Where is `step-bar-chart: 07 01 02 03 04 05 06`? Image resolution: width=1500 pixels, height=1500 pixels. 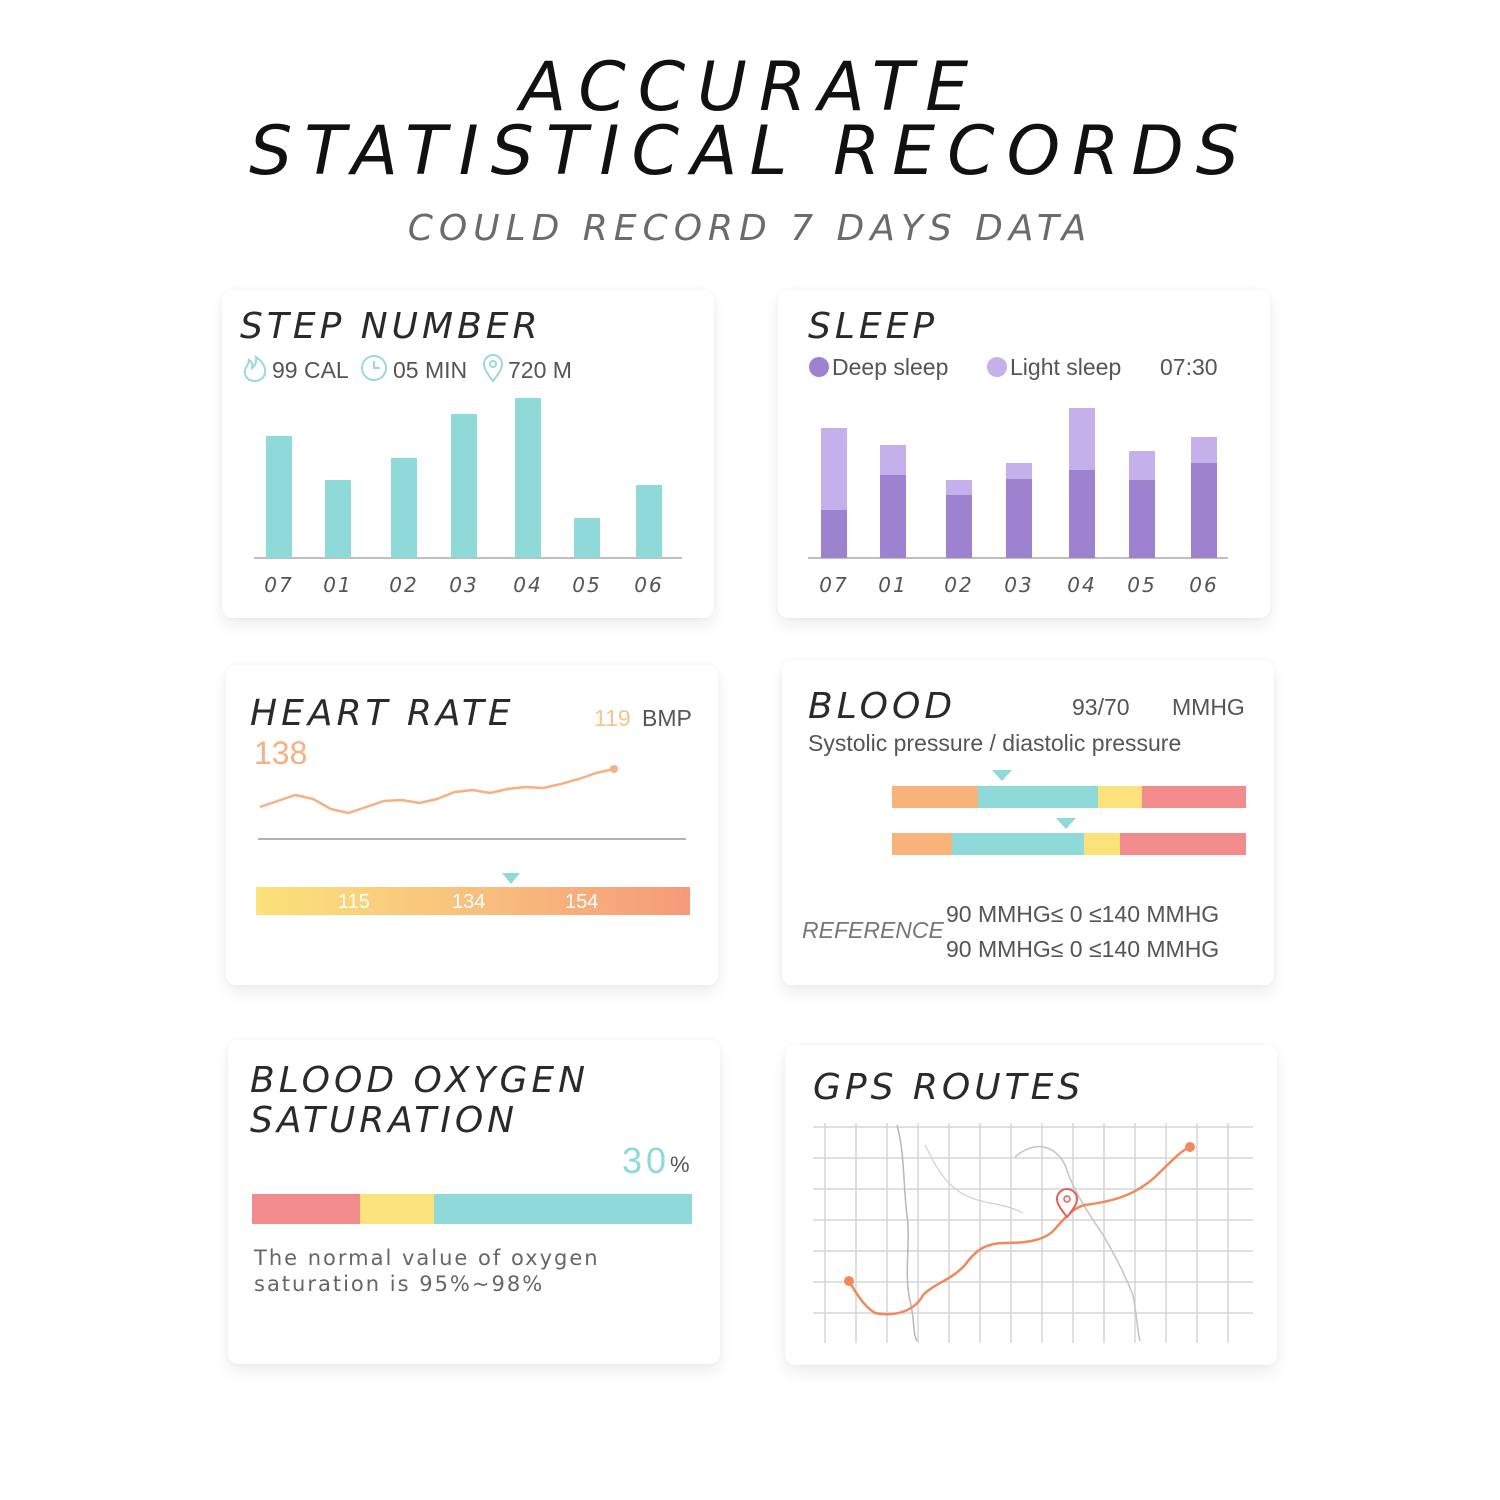 step-bar-chart: 07 01 02 03 04 05 06 is located at coordinates (468, 497).